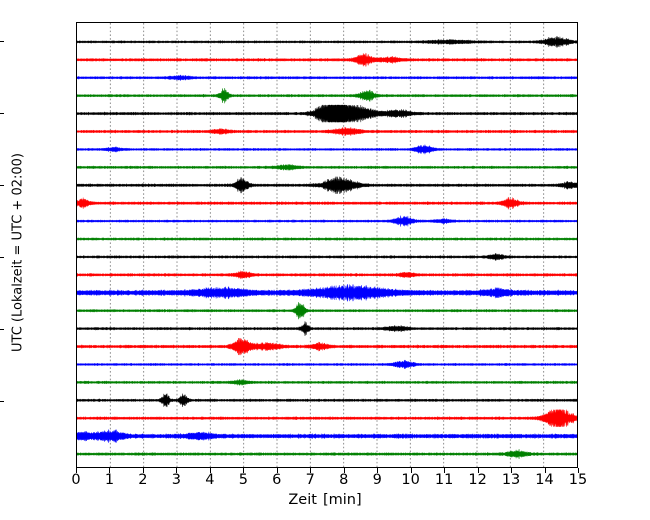 This screenshot has width=650, height=520. I want to click on x-tick-label: 4, so click(210, 480).